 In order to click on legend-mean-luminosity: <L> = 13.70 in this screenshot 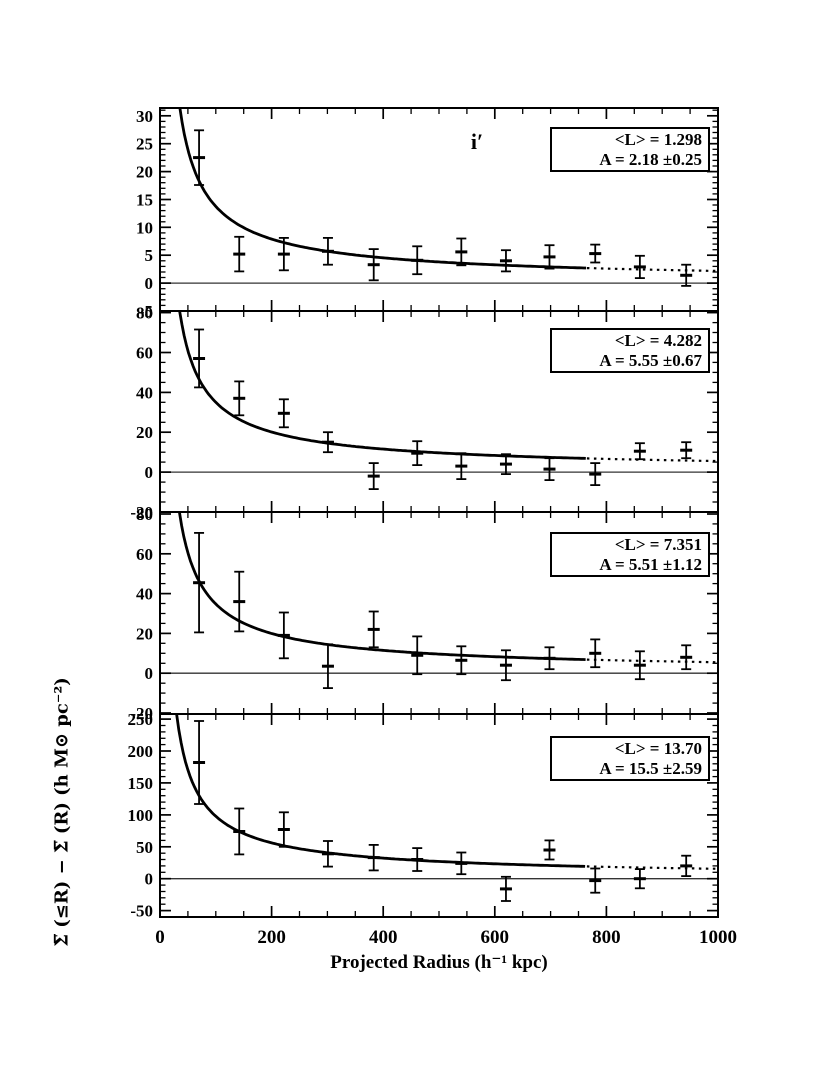, I will do `click(658, 748)`.